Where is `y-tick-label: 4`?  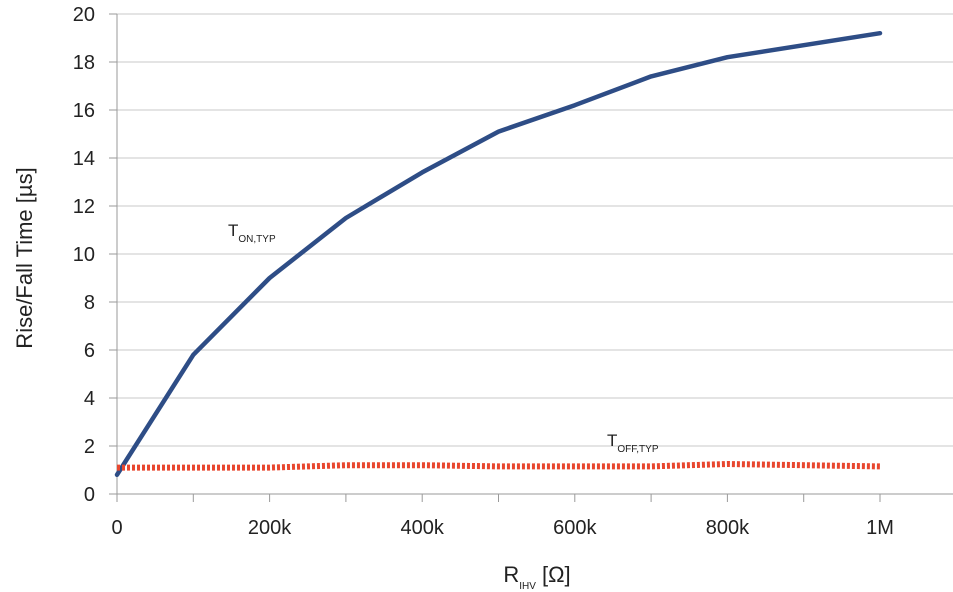 y-tick-label: 4 is located at coordinates (89, 399).